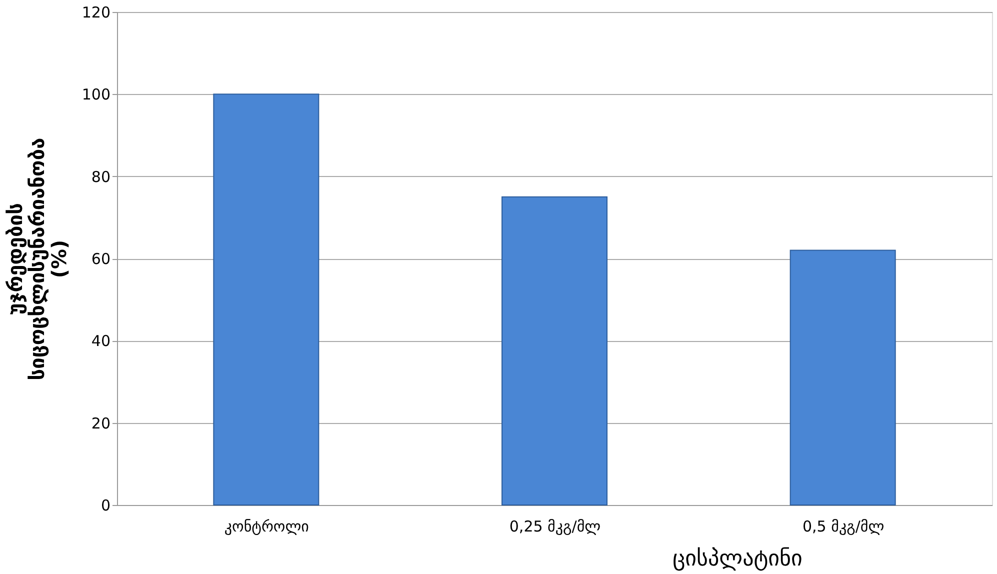 The height and width of the screenshot is (574, 997). I want to click on y-tick-label: 120, so click(96, 13).